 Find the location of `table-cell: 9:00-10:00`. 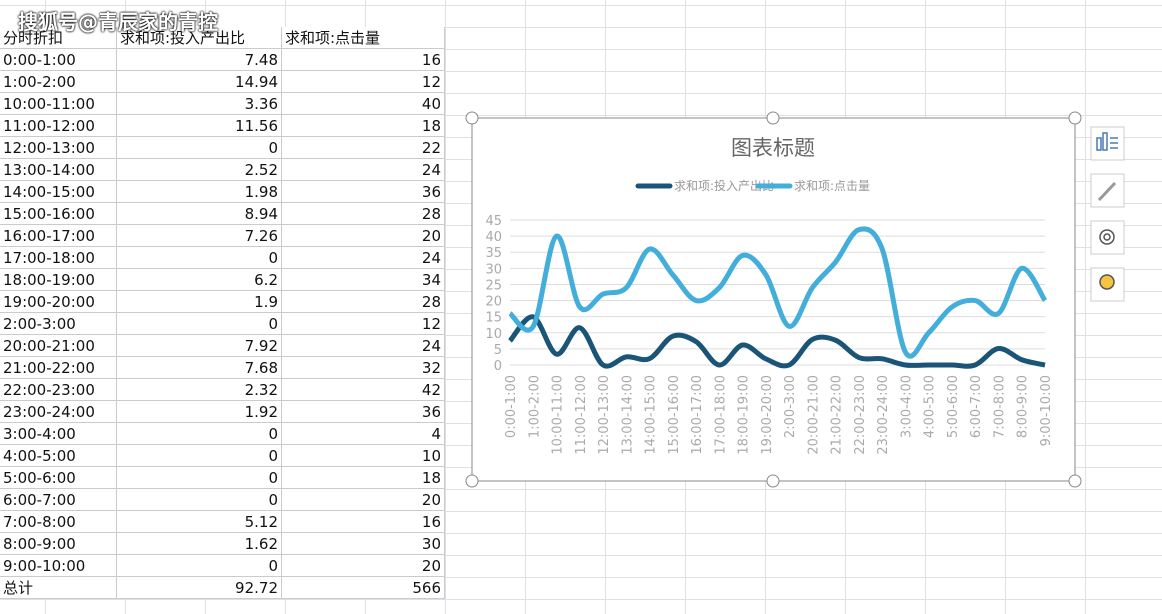

table-cell: 9:00-10:00 is located at coordinates (58, 566).